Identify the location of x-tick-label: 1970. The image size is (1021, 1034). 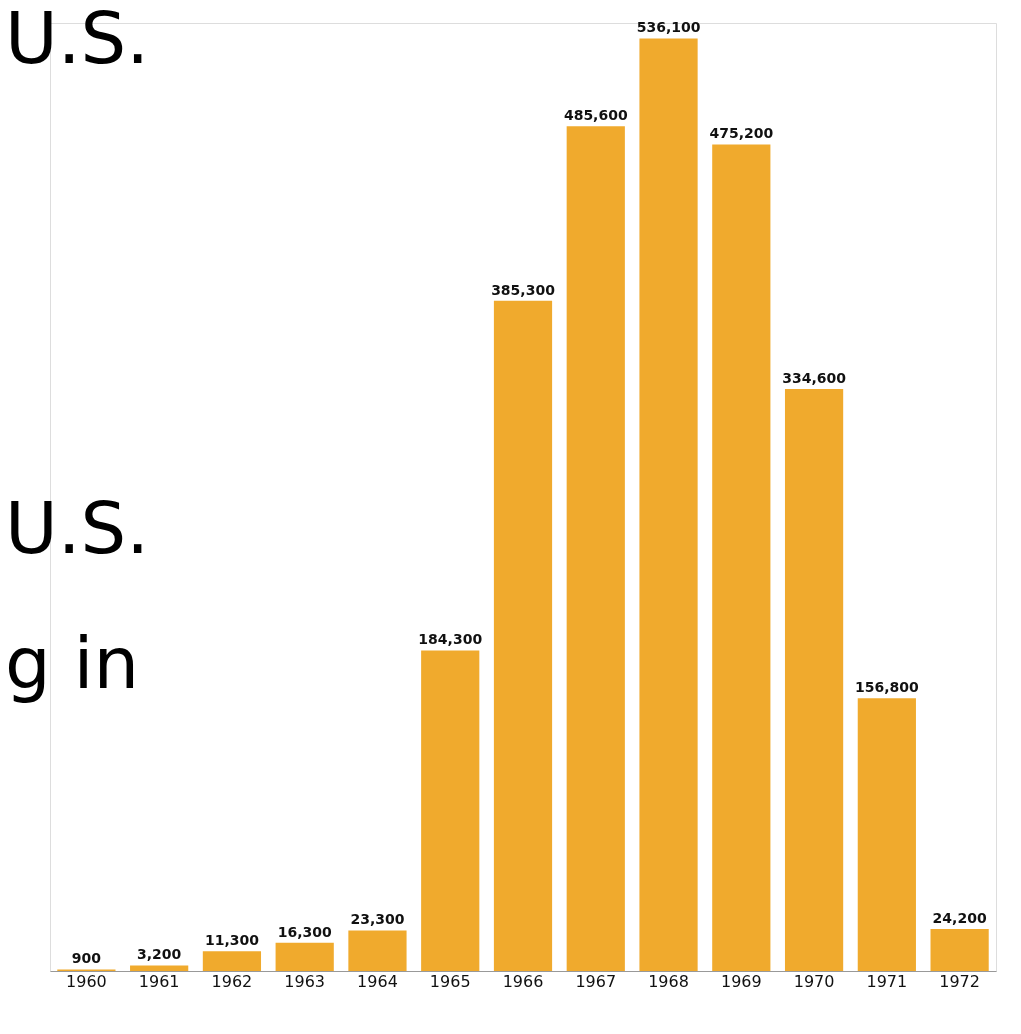
(814, 981).